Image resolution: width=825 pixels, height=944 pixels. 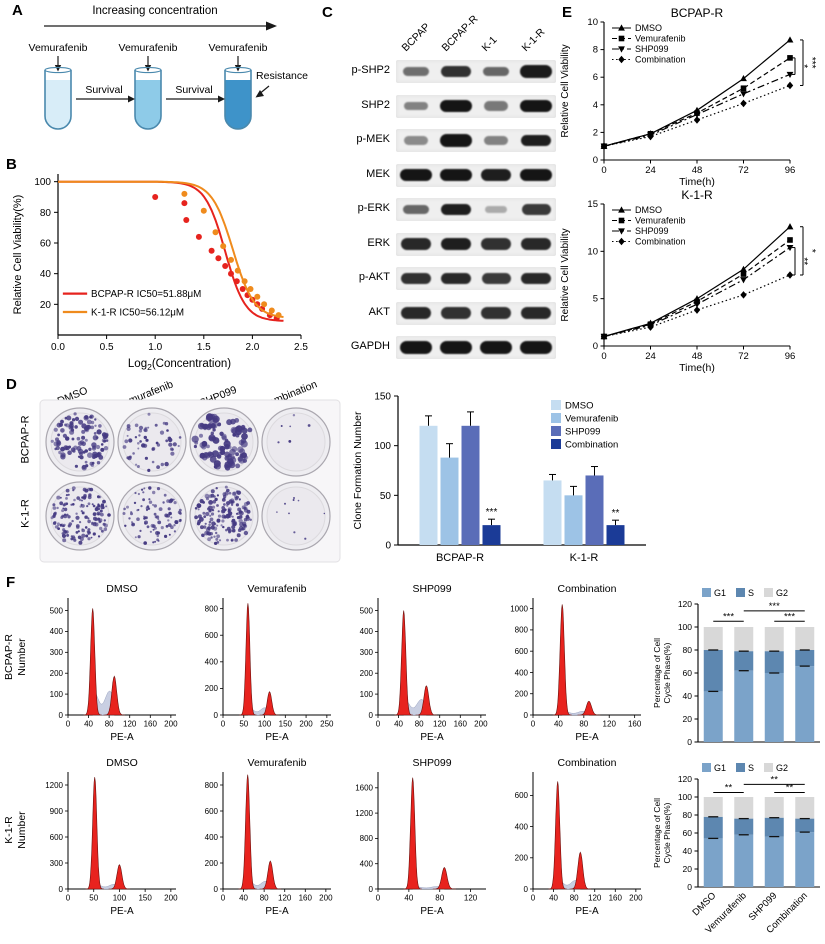 I want to click on series-line, so click(x=697, y=292).